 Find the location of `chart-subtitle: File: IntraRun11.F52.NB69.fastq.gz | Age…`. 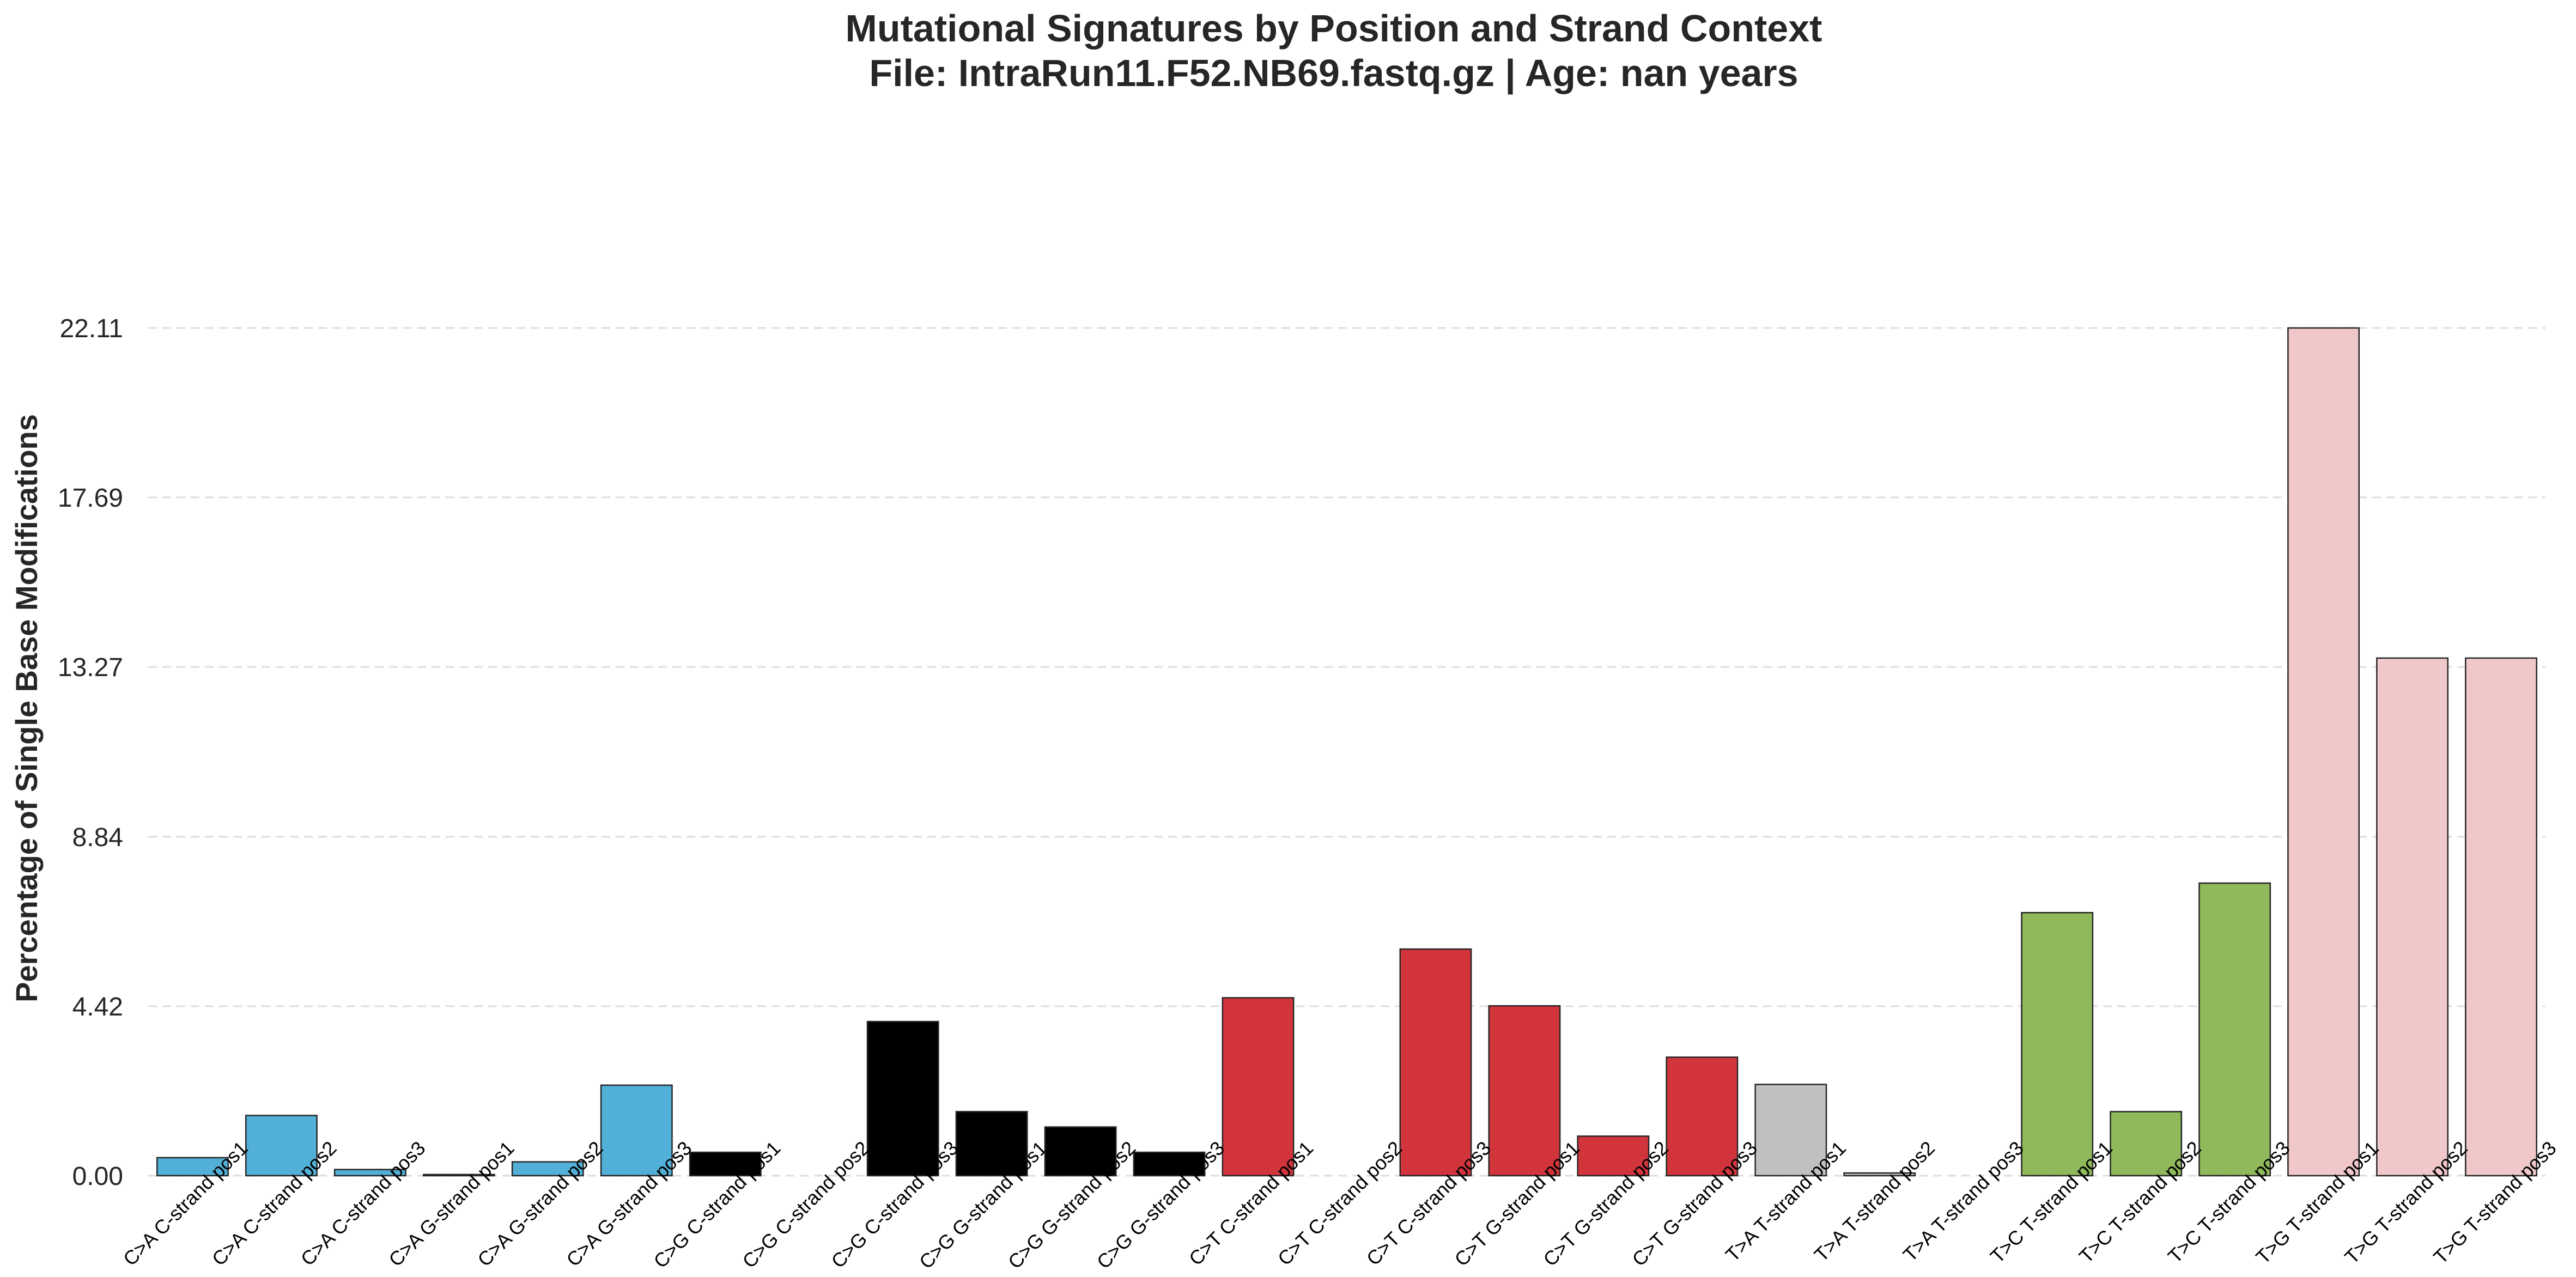

chart-subtitle: File: IntraRun11.F52.NB69.fastq.gz | Age… is located at coordinates (1334, 73).